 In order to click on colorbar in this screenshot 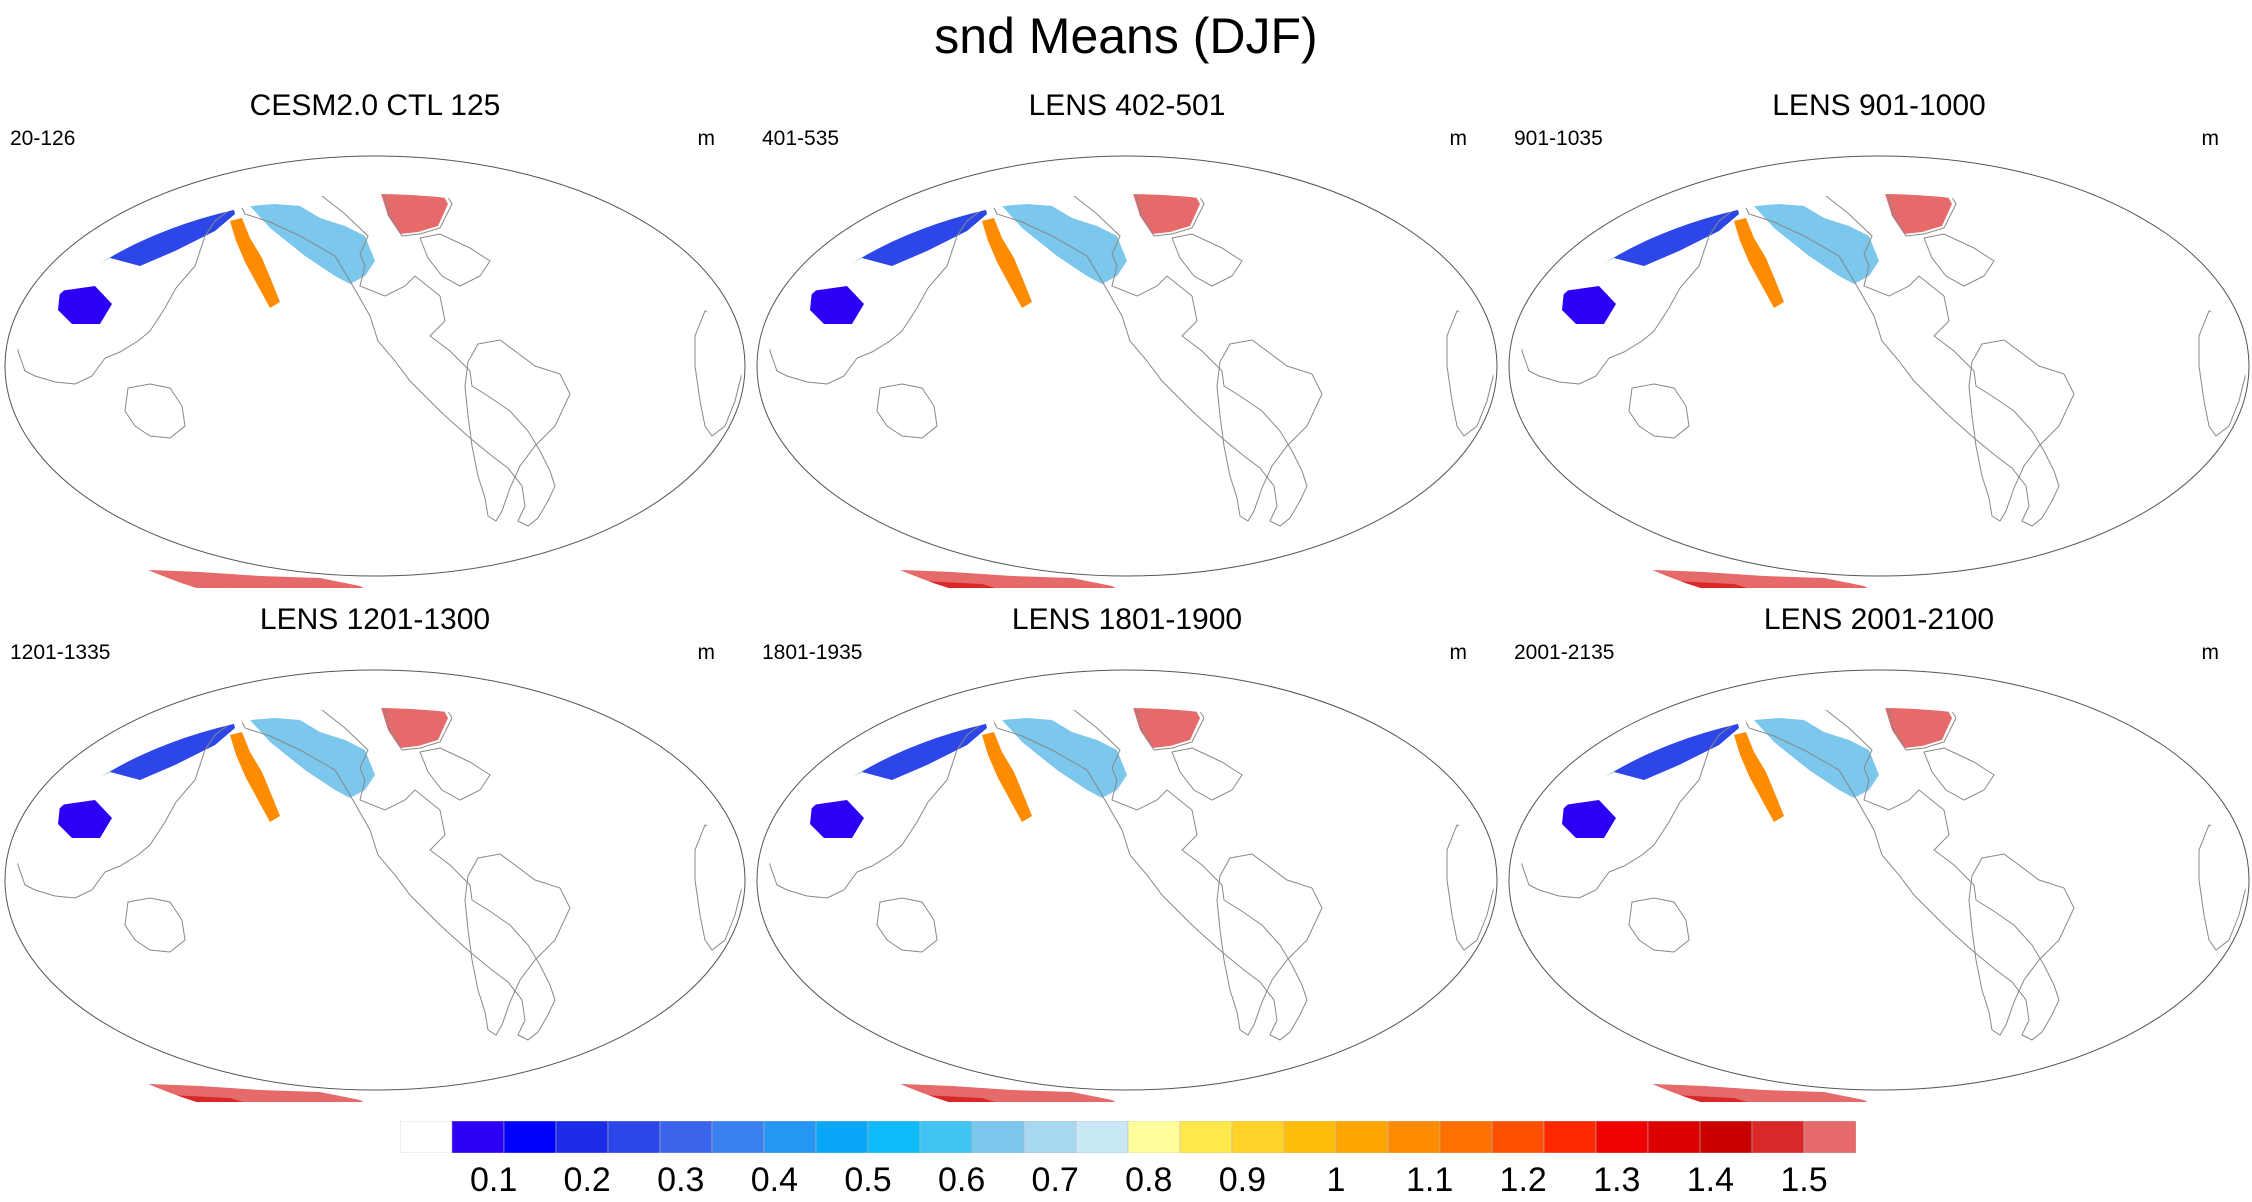, I will do `click(1128, 1137)`.